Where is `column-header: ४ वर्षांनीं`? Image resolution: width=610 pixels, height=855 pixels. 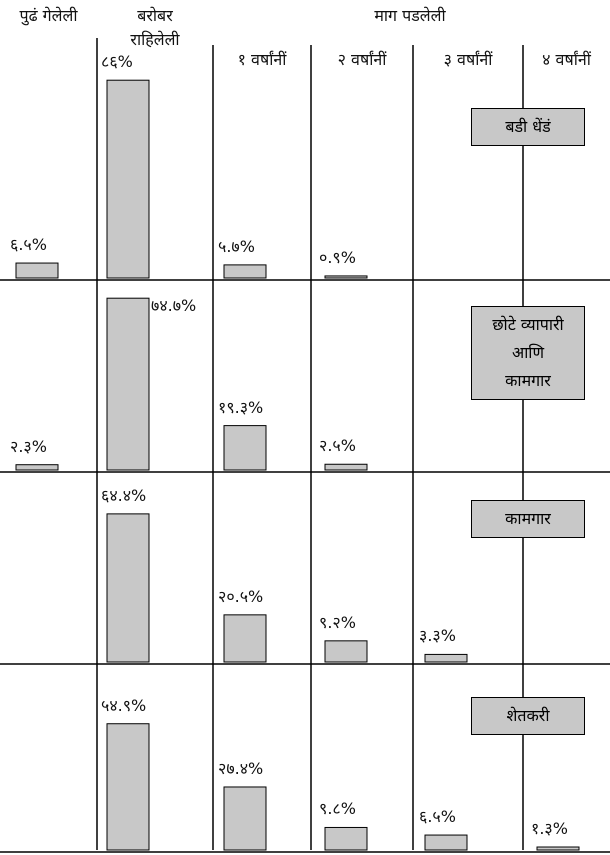
column-header: ४ वर्षांनीं is located at coordinates (566, 59).